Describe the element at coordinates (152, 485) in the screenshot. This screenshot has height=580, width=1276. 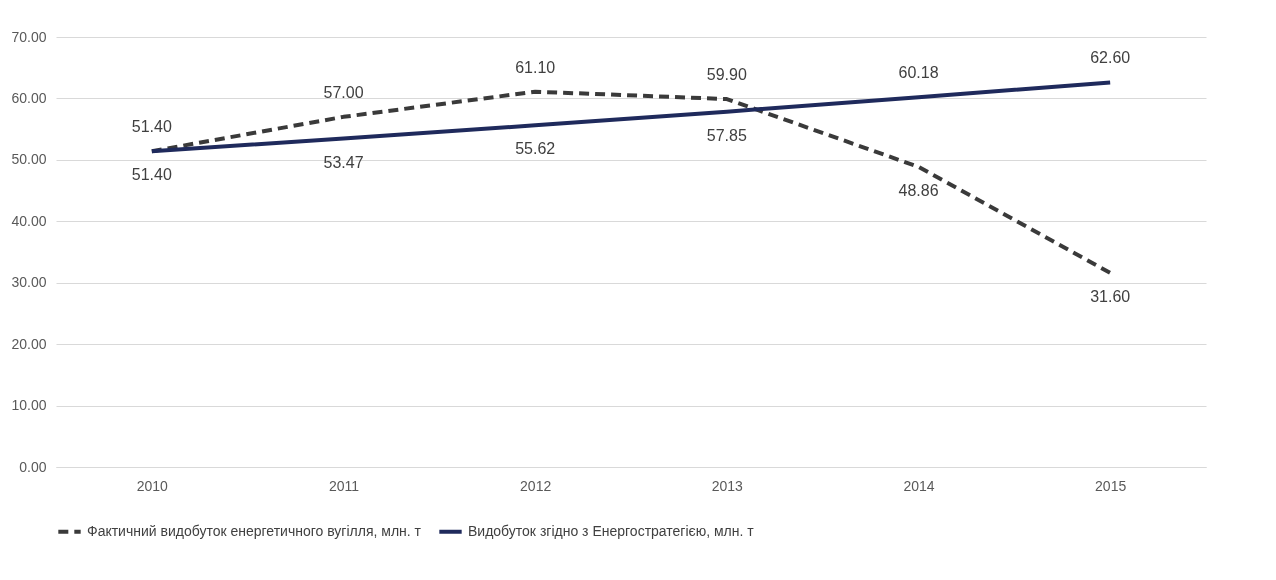
I see `x-tick-label: 2010` at that location.